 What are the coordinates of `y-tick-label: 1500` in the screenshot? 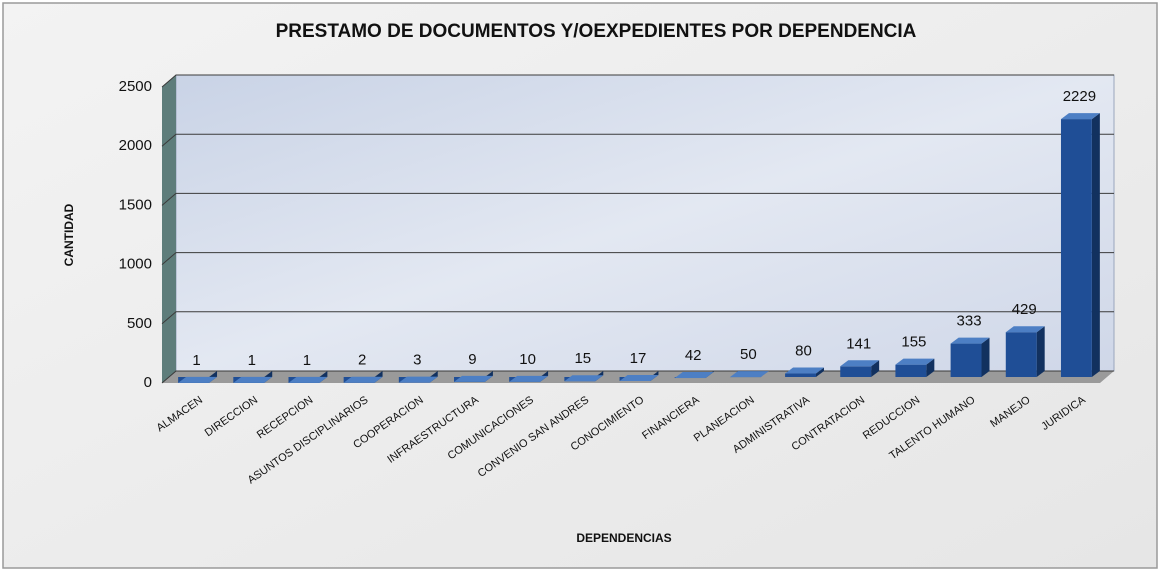 It's located at (135, 204).